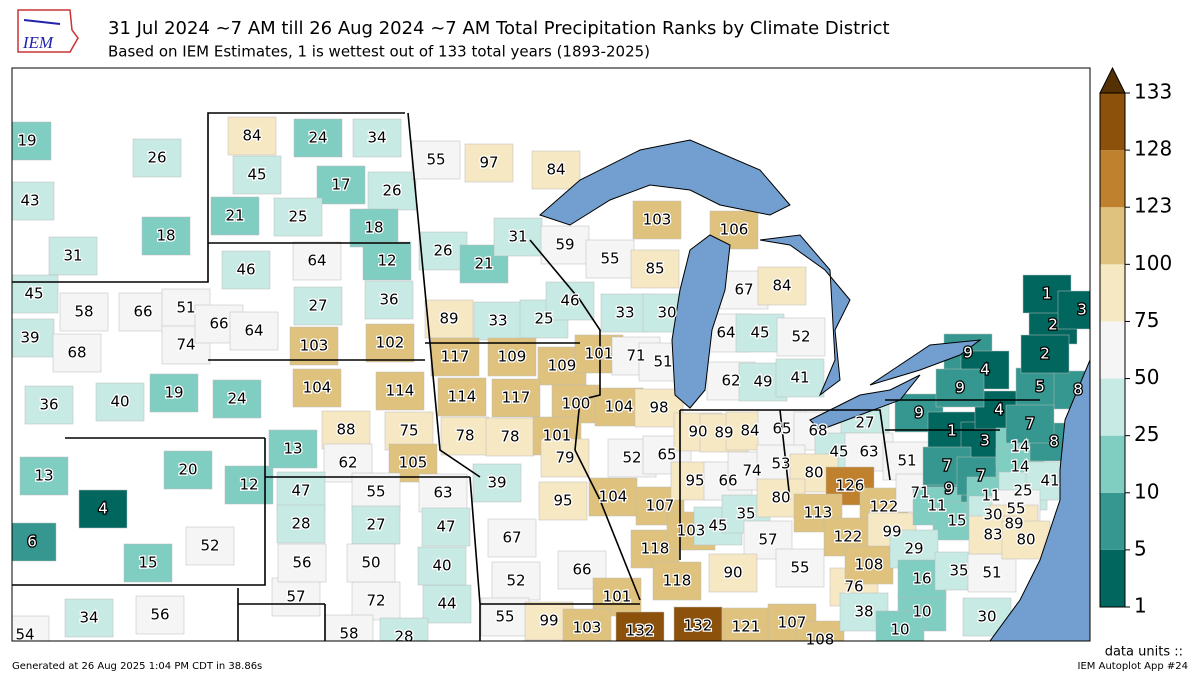 The image size is (1200, 679). What do you see at coordinates (780, 498) in the screenshot?
I see `district-rank: 80` at bounding box center [780, 498].